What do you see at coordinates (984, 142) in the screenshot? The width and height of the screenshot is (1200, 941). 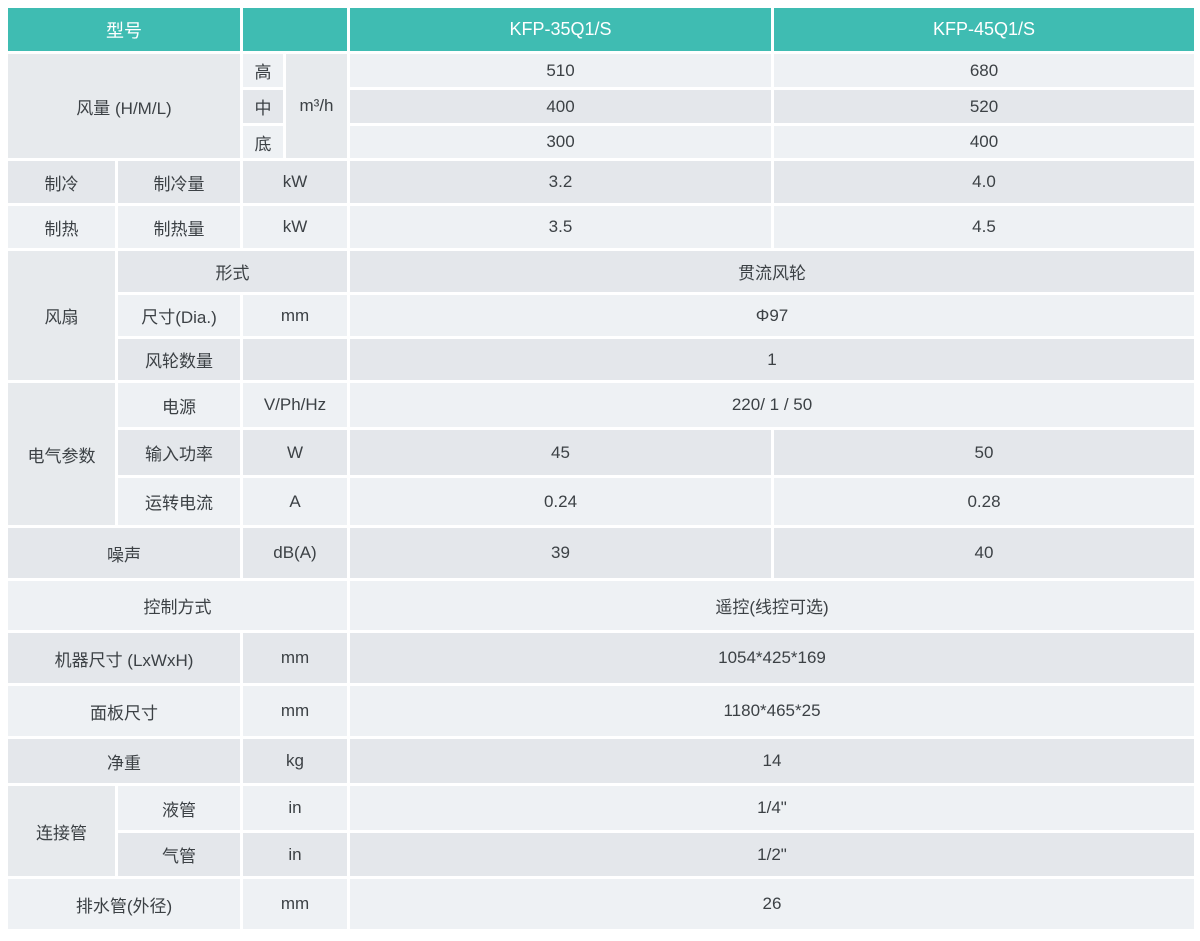 I see `cell-airflow-low-b: 400` at bounding box center [984, 142].